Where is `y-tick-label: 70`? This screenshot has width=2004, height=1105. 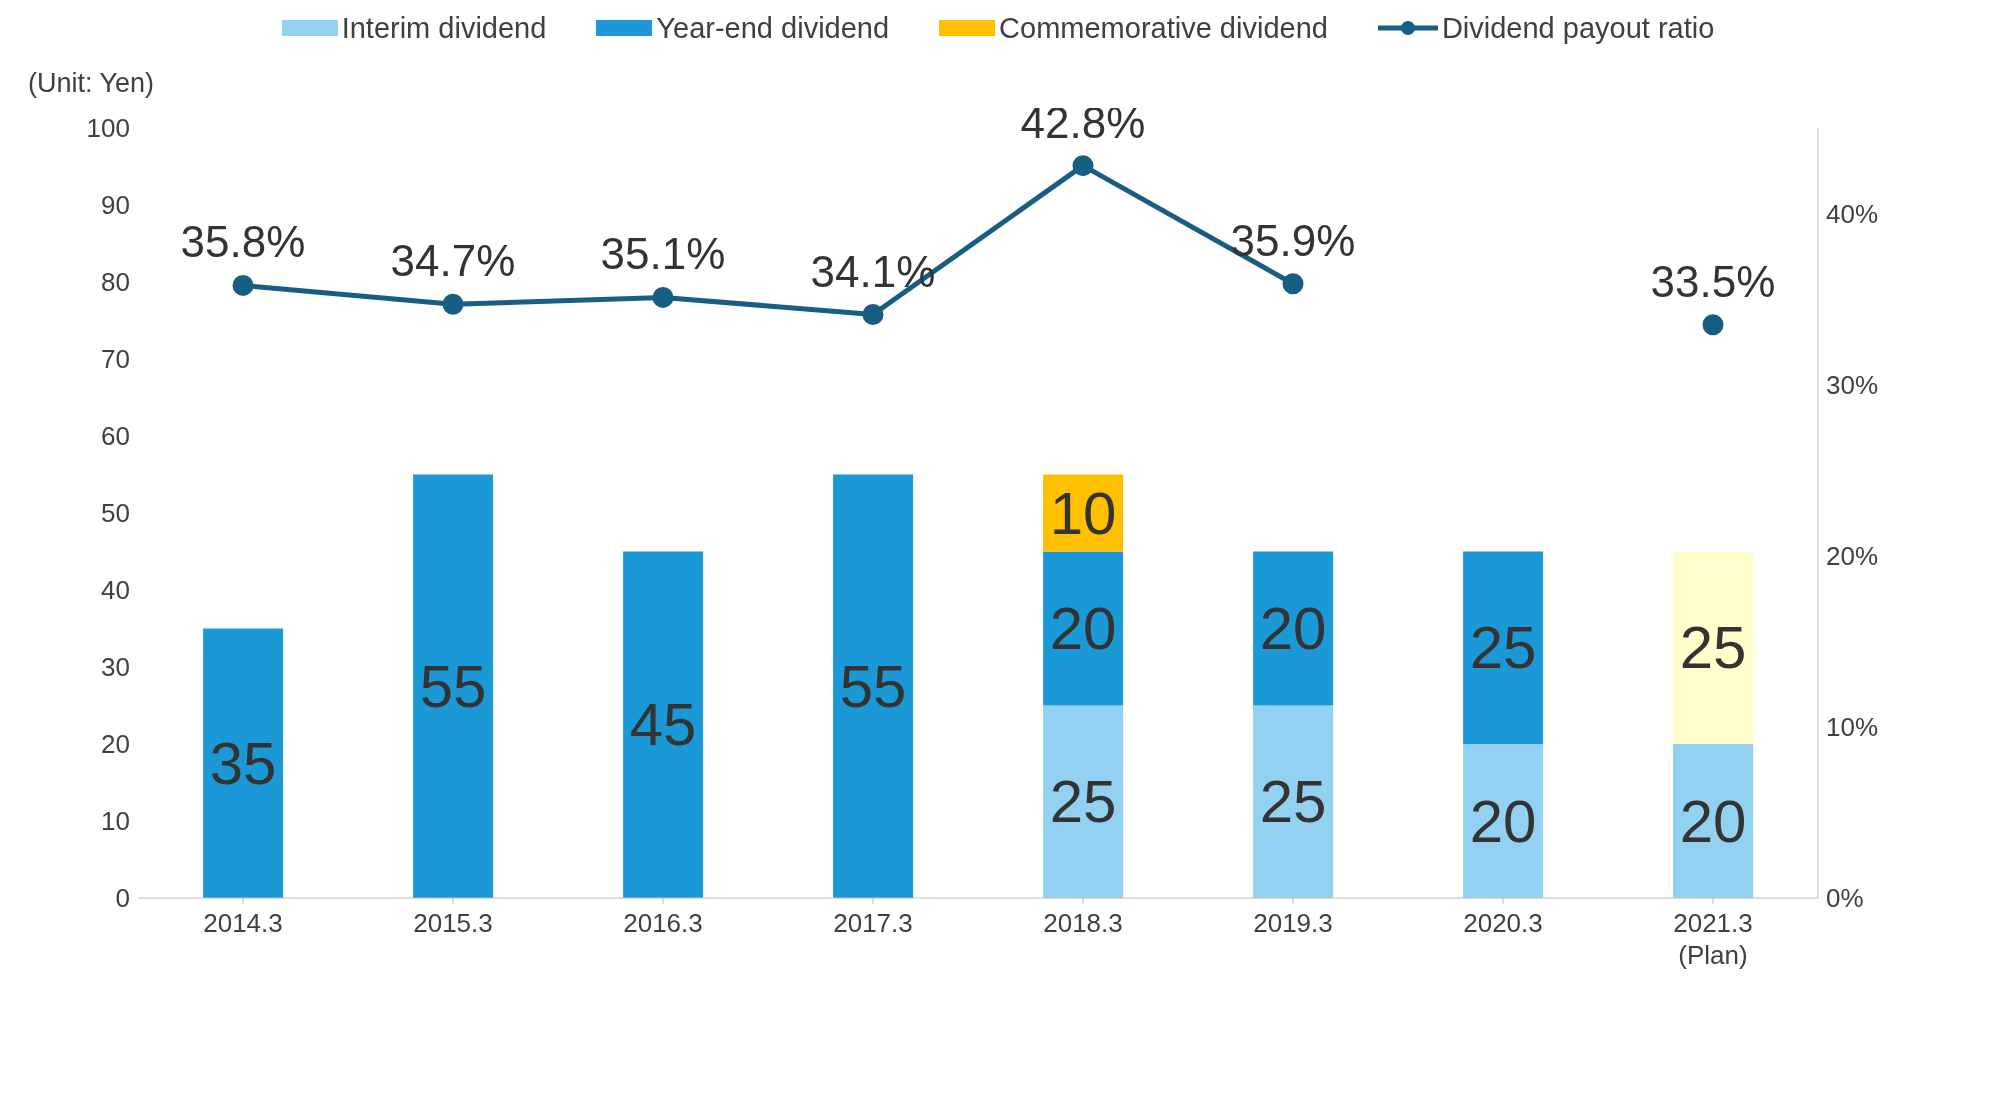
y-tick-label: 70 is located at coordinates (115, 359).